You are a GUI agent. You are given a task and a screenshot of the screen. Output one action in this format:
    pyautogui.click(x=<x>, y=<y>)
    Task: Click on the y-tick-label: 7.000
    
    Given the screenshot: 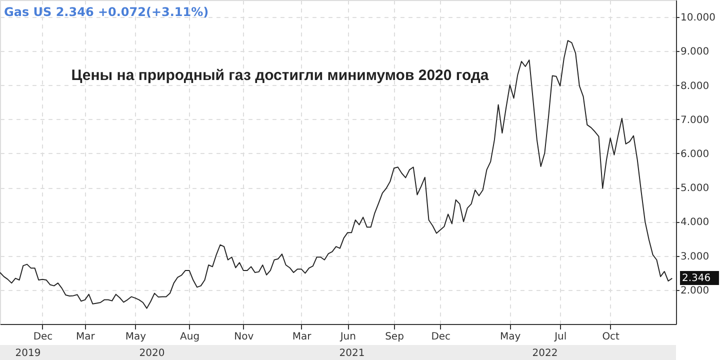 What is the action you would take?
    pyautogui.click(x=695, y=120)
    